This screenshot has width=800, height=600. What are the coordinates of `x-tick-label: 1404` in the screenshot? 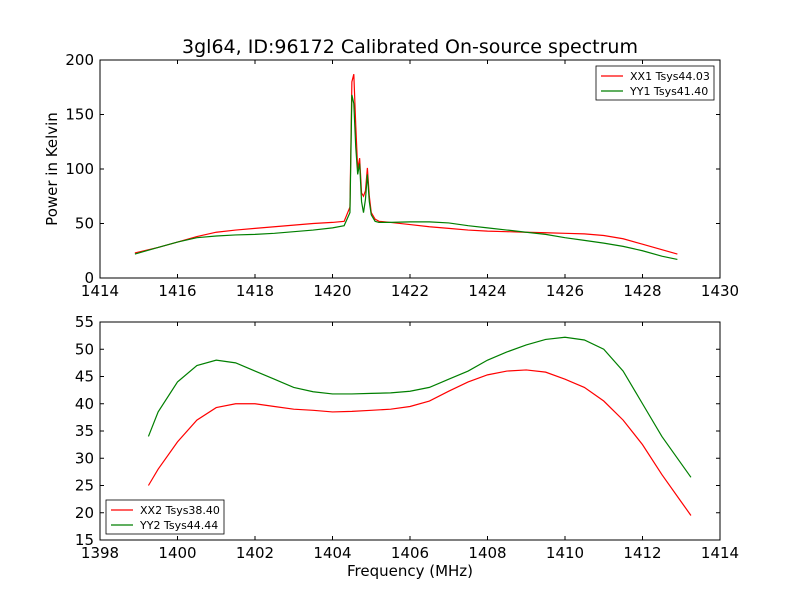 It's located at (332, 553).